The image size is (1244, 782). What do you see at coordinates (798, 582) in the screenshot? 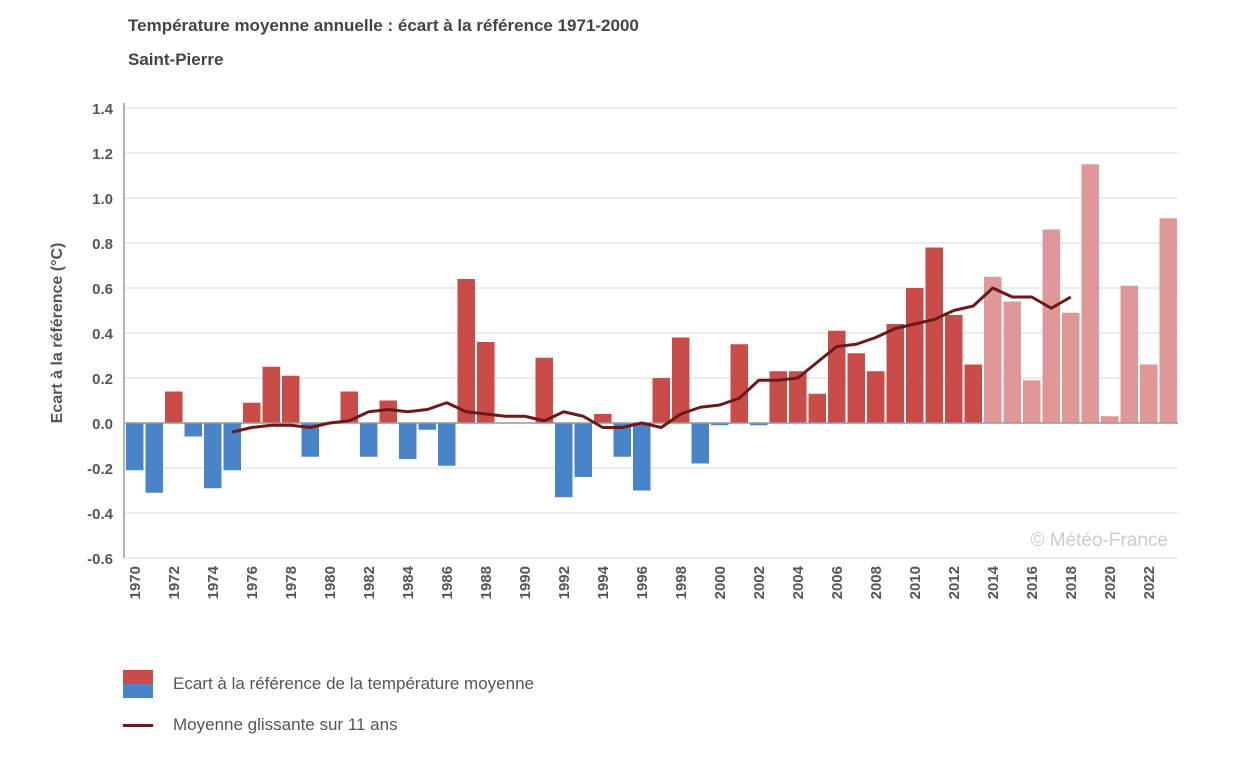
I see `x-tick-label: 2004` at bounding box center [798, 582].